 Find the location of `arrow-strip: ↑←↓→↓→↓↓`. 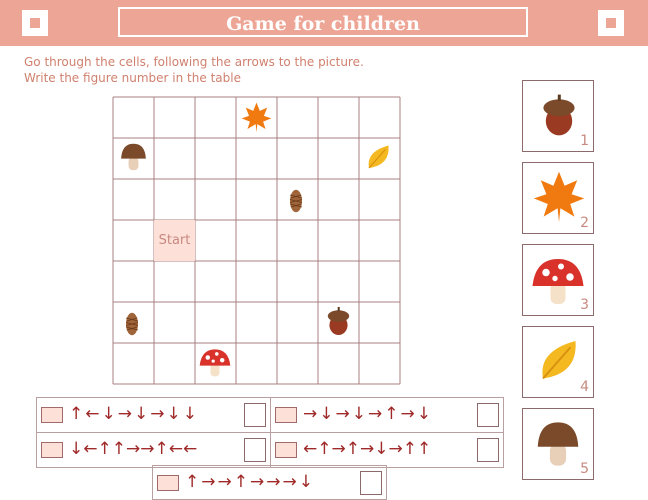

arrow-strip: ↑←↓→↓→↓↓ is located at coordinates (153, 415).